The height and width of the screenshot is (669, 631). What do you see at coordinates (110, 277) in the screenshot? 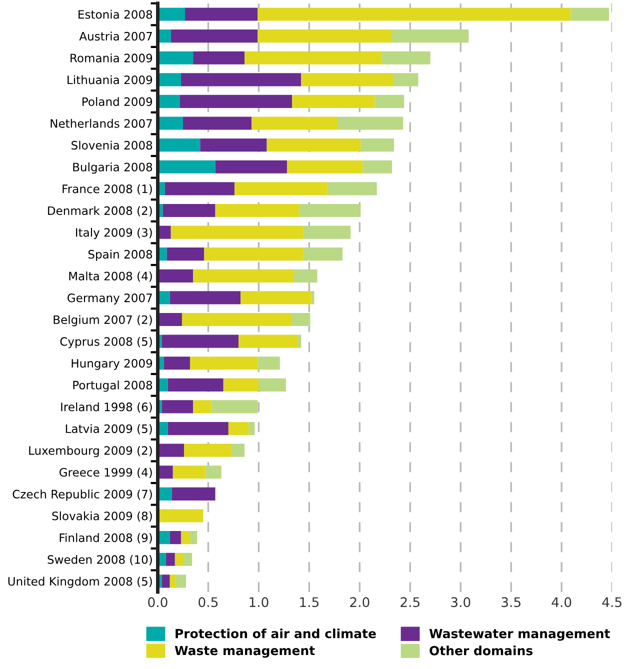
I see `y-tick-label: Malta 2008 (4)` at bounding box center [110, 277].